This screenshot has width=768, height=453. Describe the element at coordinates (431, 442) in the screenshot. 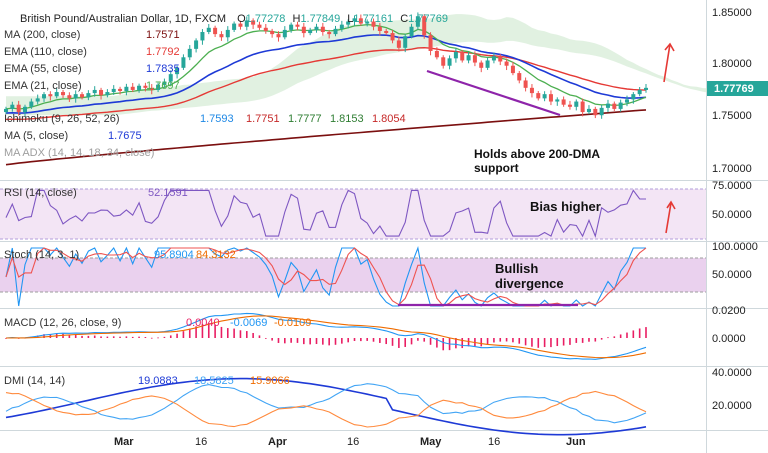

I see `x-tick: May` at that location.